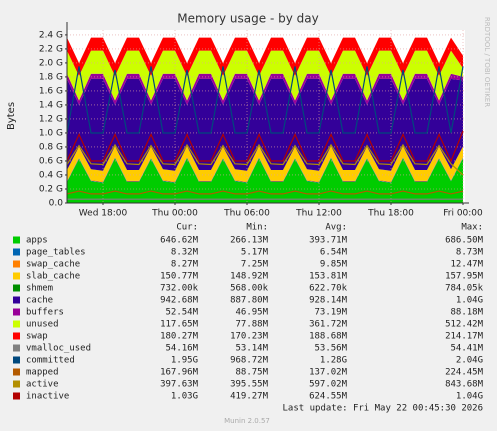  What do you see at coordinates (39, 301) in the screenshot?
I see `legend-label: cache` at bounding box center [39, 301].